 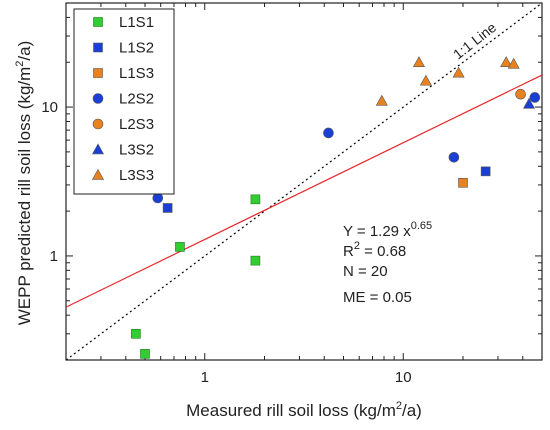 I want to click on legend-label-l2s3: L2S3, so click(x=136, y=124).